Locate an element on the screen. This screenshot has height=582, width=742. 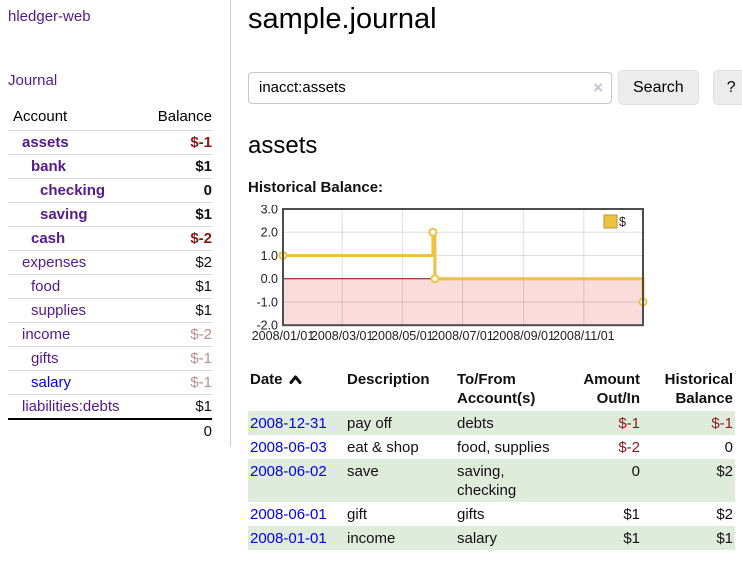
search-box: × is located at coordinates (430, 87).